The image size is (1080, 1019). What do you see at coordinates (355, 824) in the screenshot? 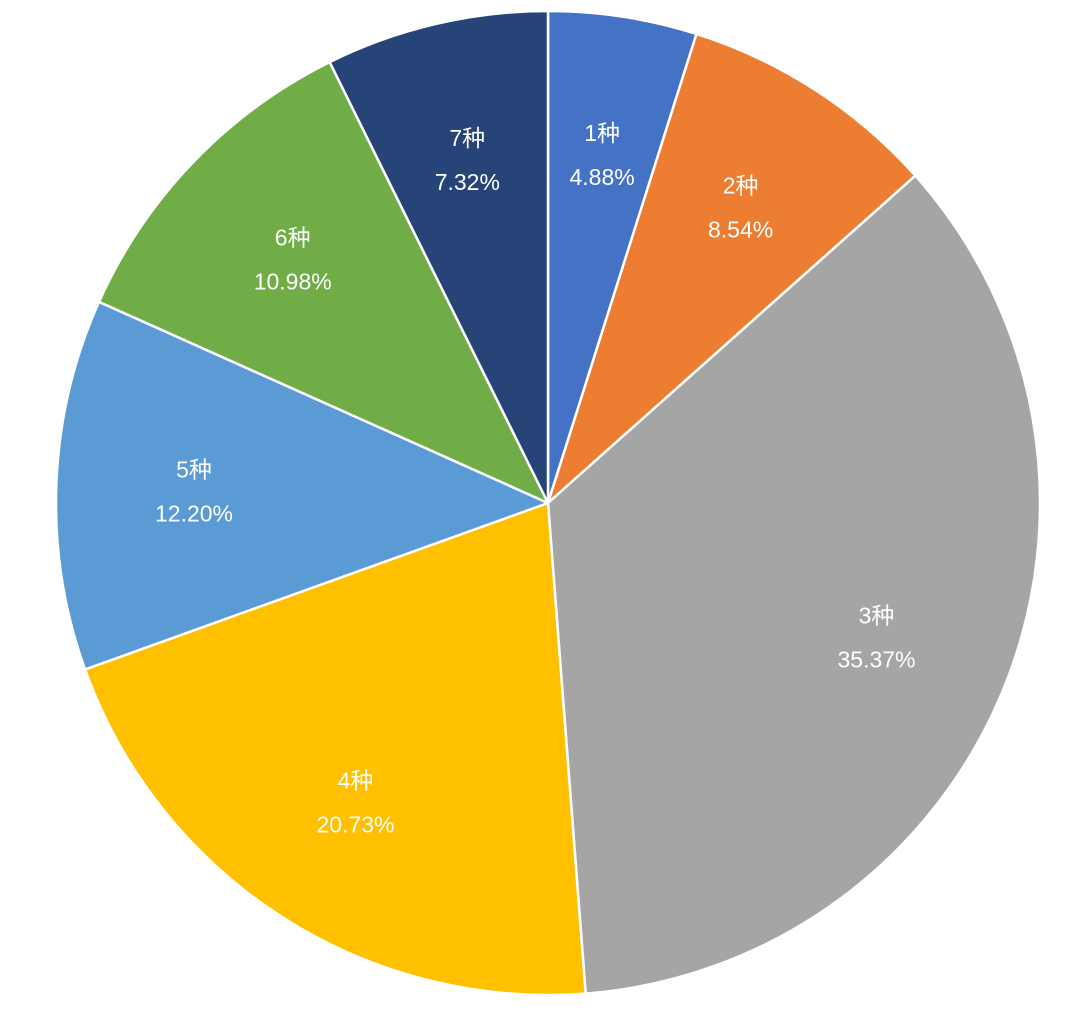
I see `slice-percent-label-4: 20.73%` at bounding box center [355, 824].